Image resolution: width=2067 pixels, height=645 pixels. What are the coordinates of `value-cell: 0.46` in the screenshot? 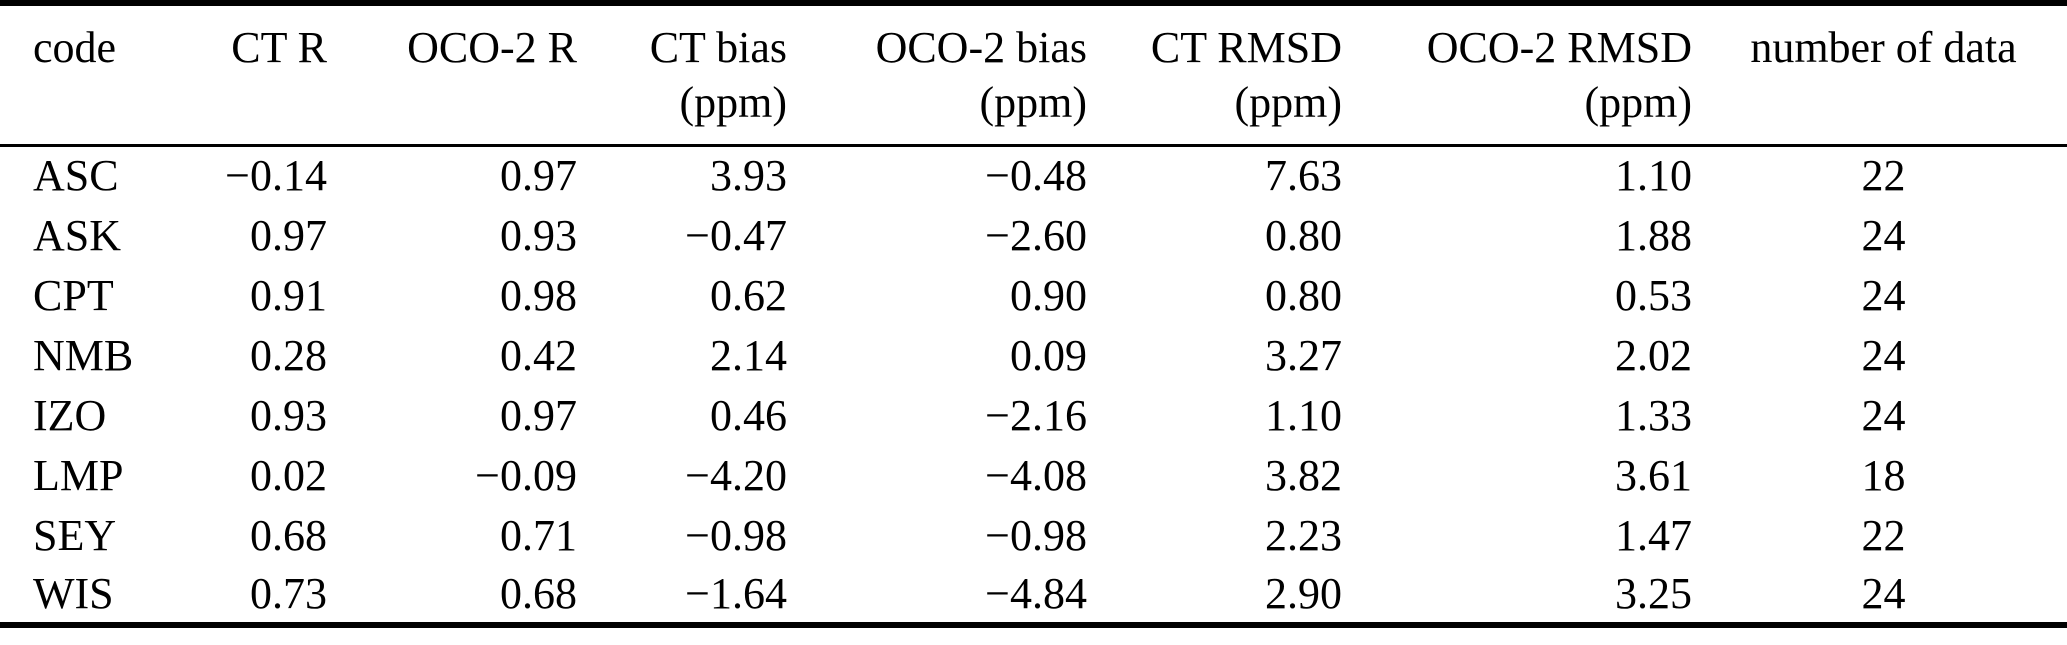 It's located at (748, 415).